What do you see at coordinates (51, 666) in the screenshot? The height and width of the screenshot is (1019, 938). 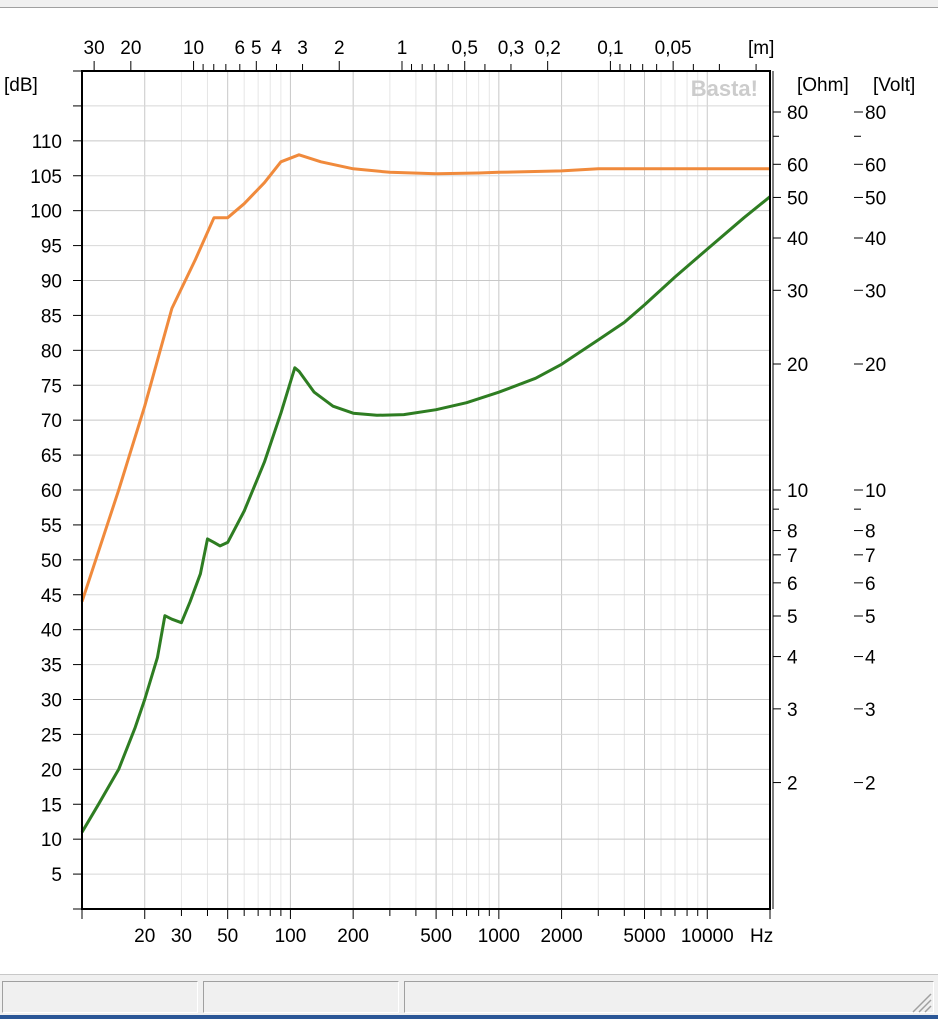 I see `y-tick-label: 35` at bounding box center [51, 666].